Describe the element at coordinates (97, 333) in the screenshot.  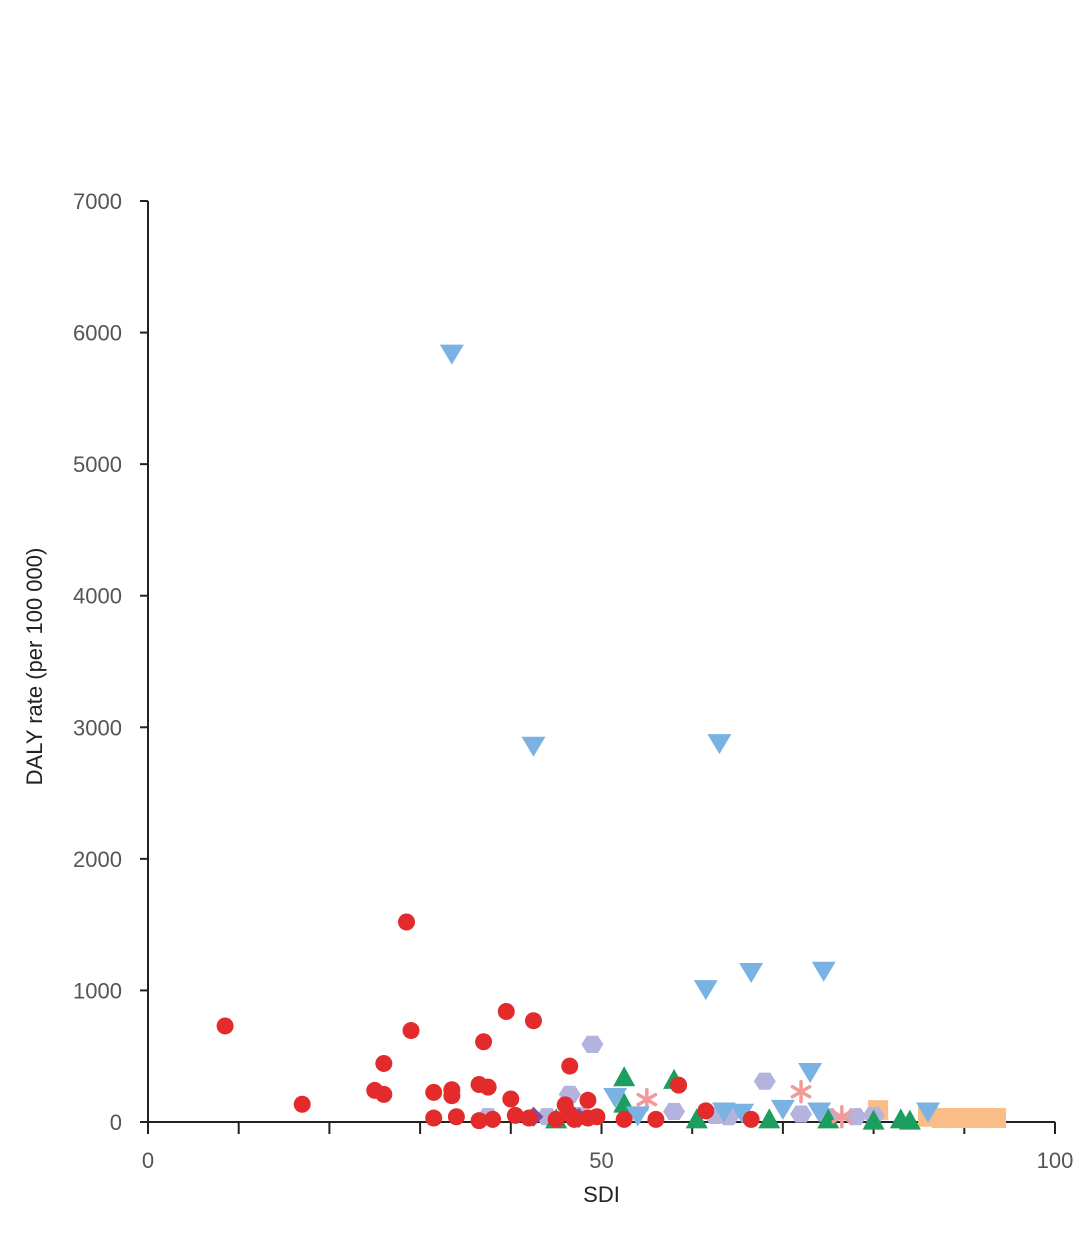
I see `y-tick-label: 6000` at that location.